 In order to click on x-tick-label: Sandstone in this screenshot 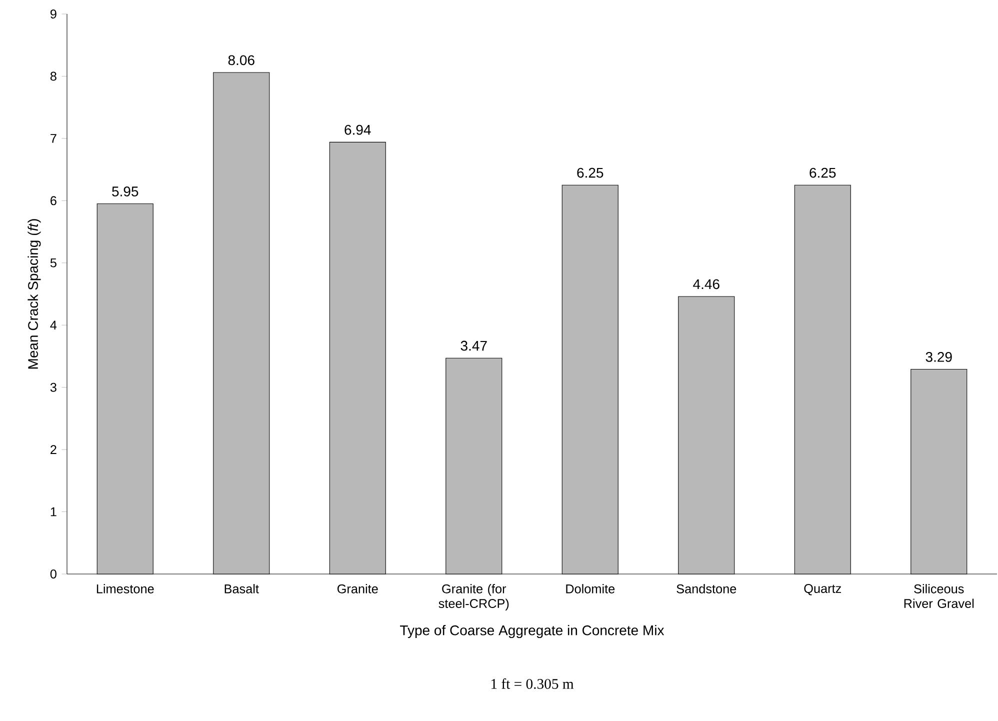, I will do `click(706, 589)`.